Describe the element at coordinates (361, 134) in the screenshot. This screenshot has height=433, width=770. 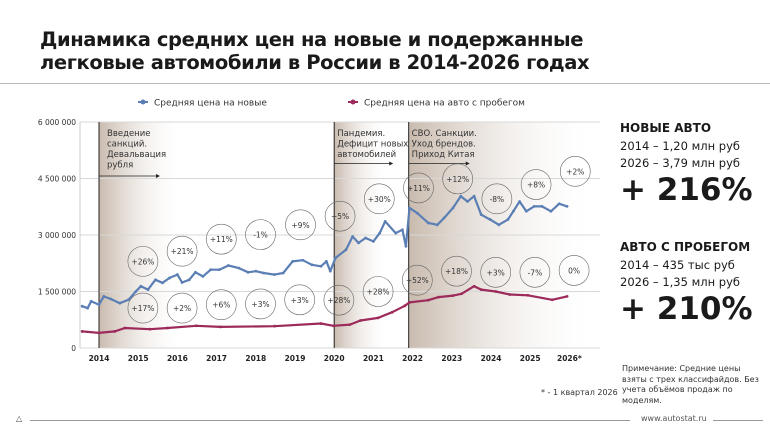
I see `event-label: Пандемия.` at that location.